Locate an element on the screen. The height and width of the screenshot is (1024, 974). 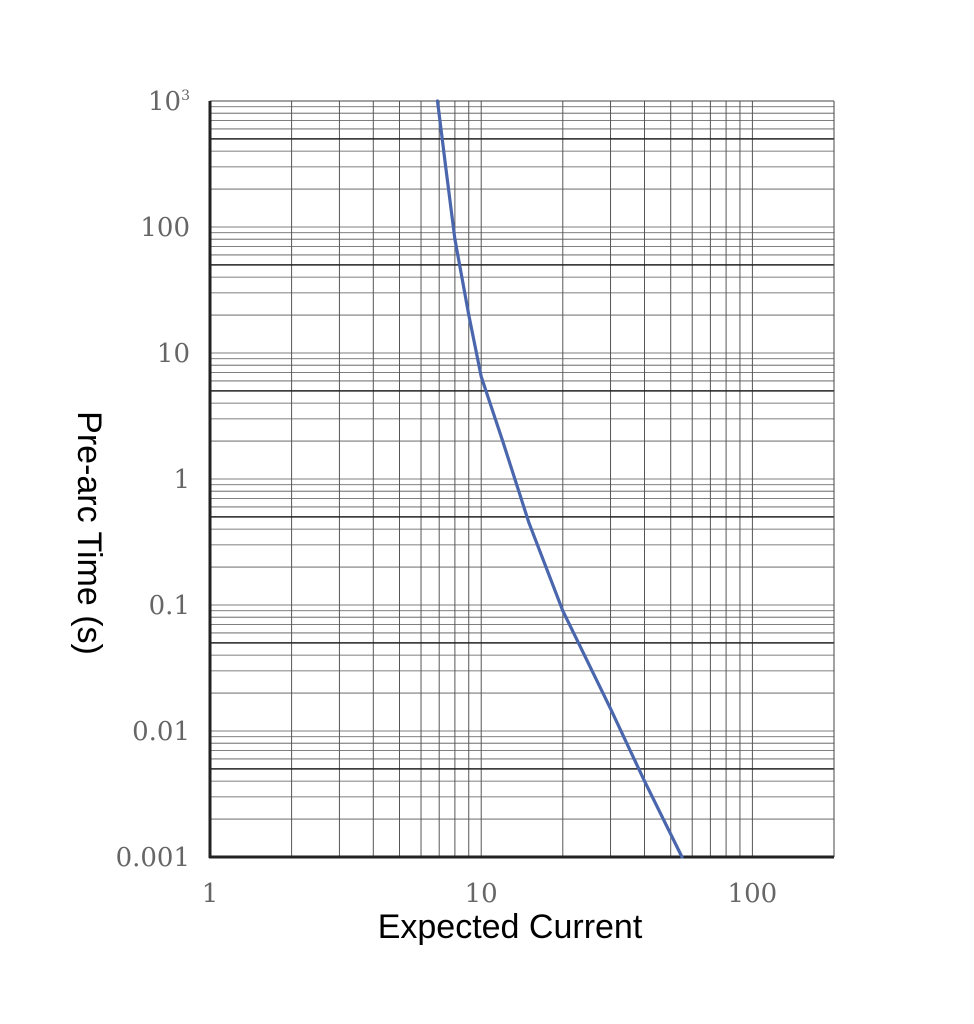
x-tick-labels: 1 10 100 is located at coordinates (489, 894).